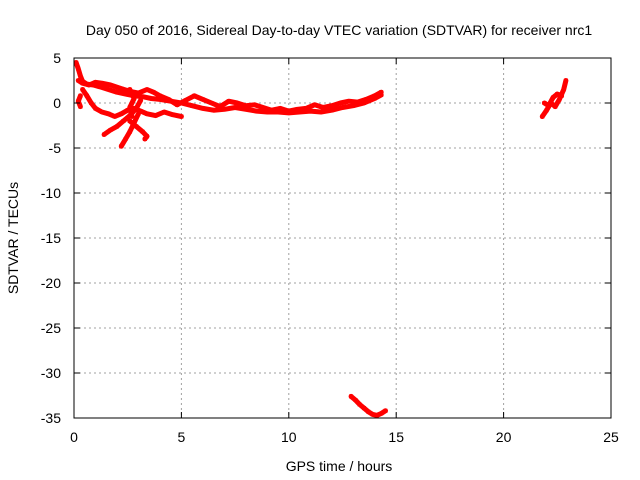 The height and width of the screenshot is (480, 640). I want to click on x-tick-label: 5, so click(182, 437).